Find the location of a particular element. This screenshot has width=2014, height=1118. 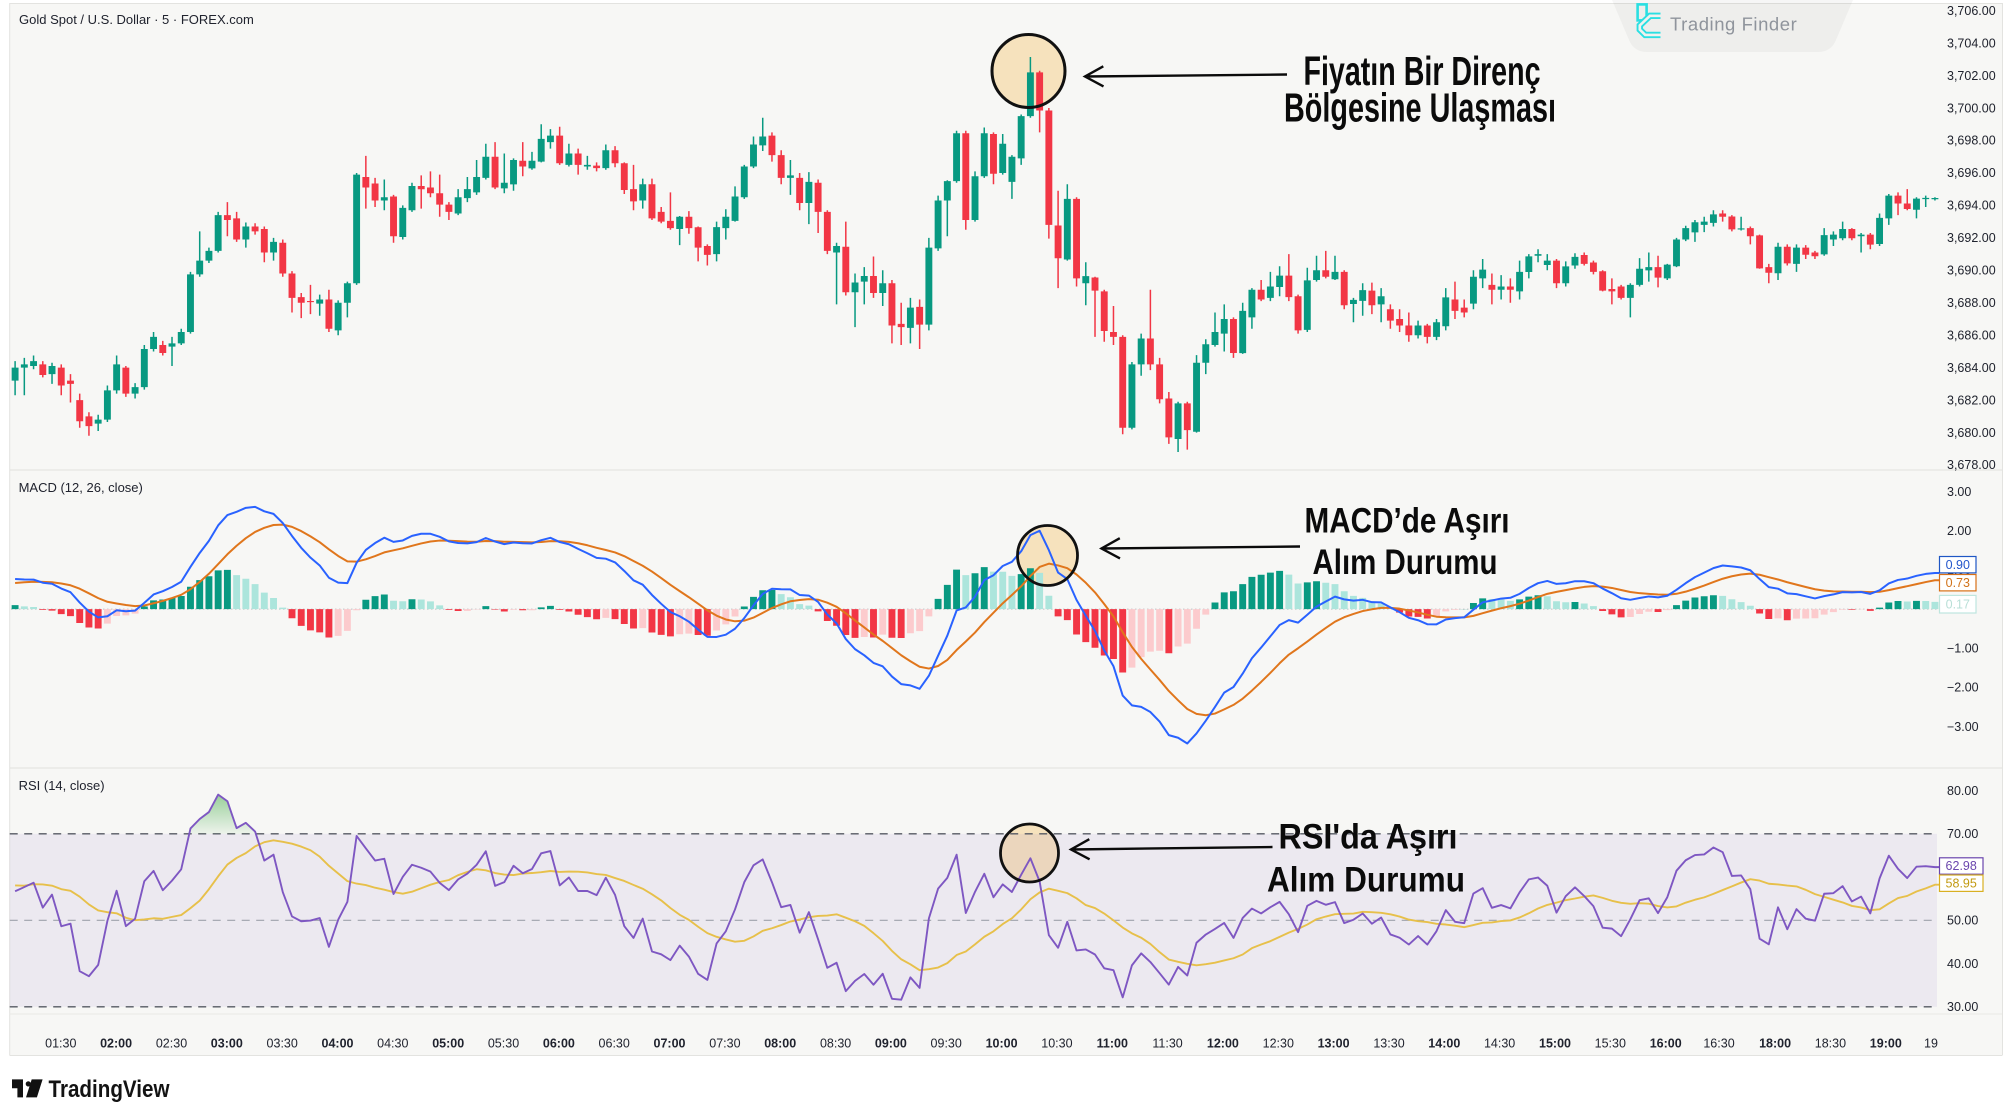

svg-text: 3,698.00 is located at coordinates (1971, 141).